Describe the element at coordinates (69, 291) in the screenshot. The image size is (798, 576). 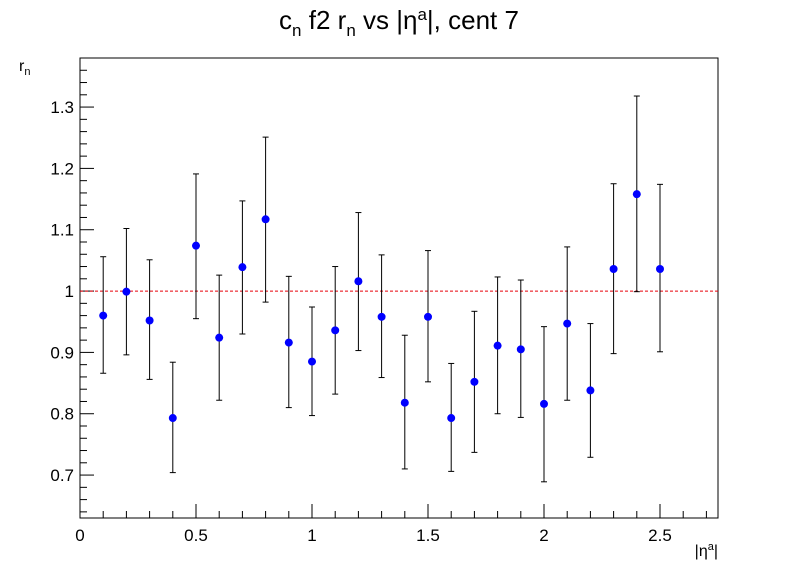
I see `y-tick-label: 1` at that location.